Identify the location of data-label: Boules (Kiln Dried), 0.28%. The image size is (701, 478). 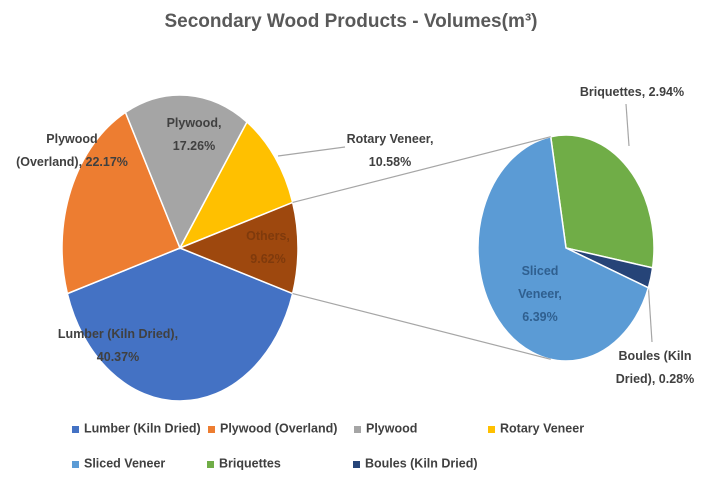
(655, 367).